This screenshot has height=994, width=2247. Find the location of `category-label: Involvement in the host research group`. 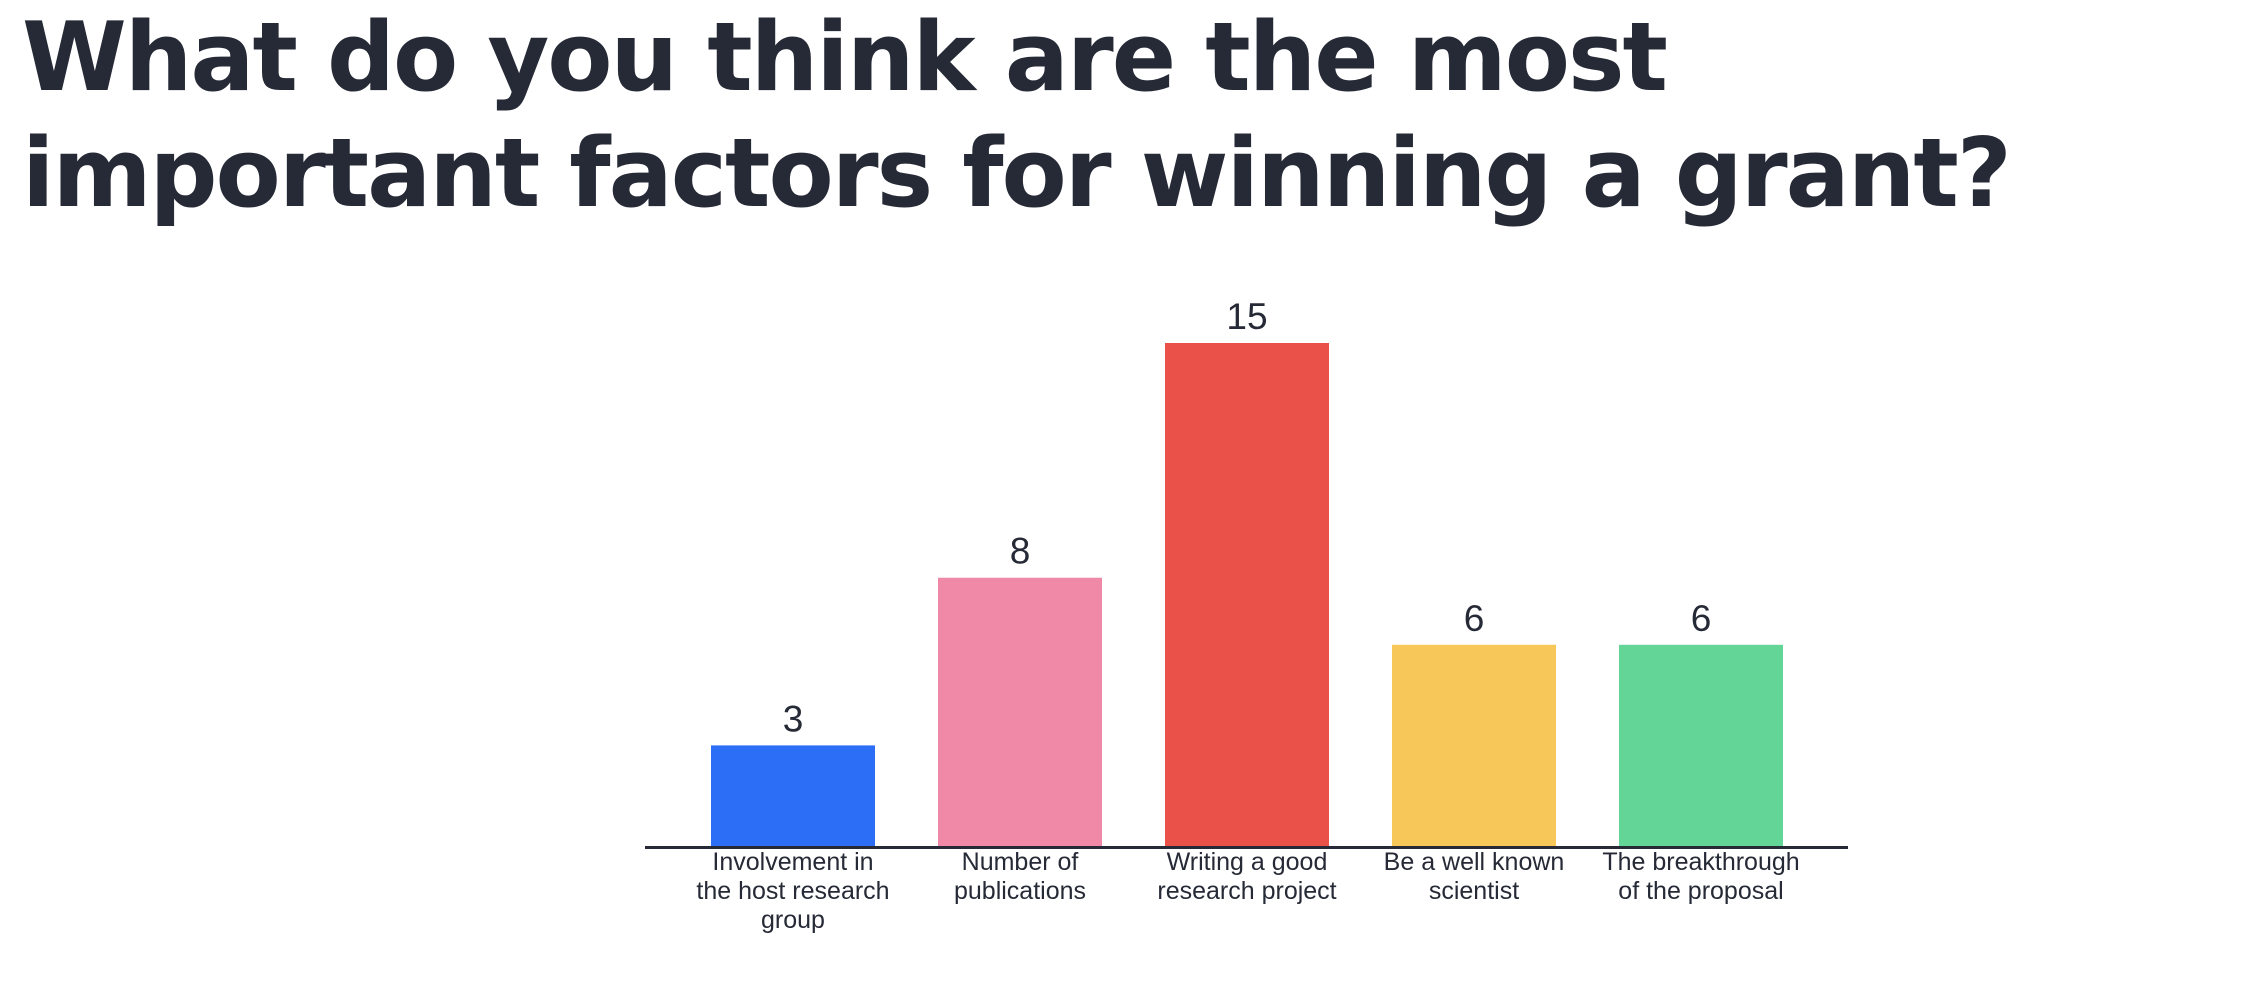

category-label: Involvement in the host research group is located at coordinates (793, 891).